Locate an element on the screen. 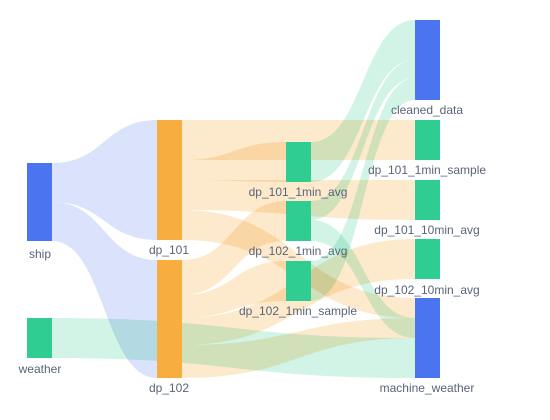  node-label-dp-102-1min-sample: dp_102_1min_sample is located at coordinates (298, 311).